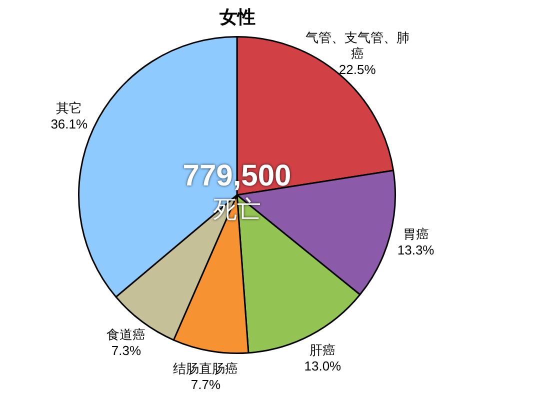 This screenshot has width=547, height=402. I want to click on data-label: 13.0%, so click(323, 366).